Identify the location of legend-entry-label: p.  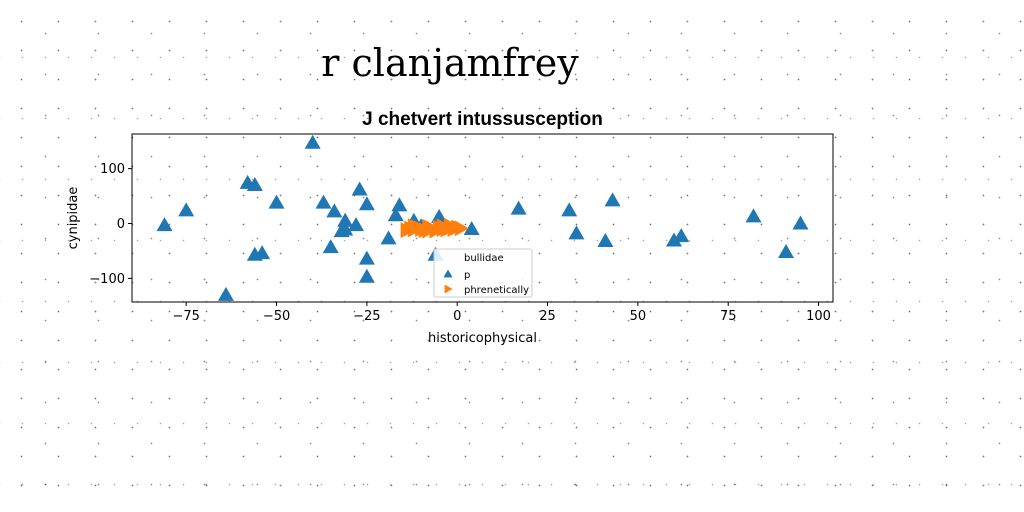
(467, 275).